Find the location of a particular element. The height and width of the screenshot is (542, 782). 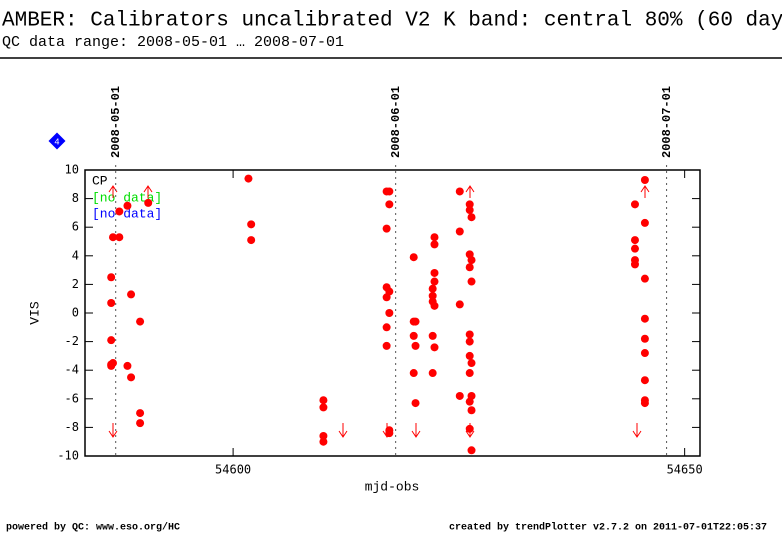

y-tick-label: 2 is located at coordinates (75, 284).